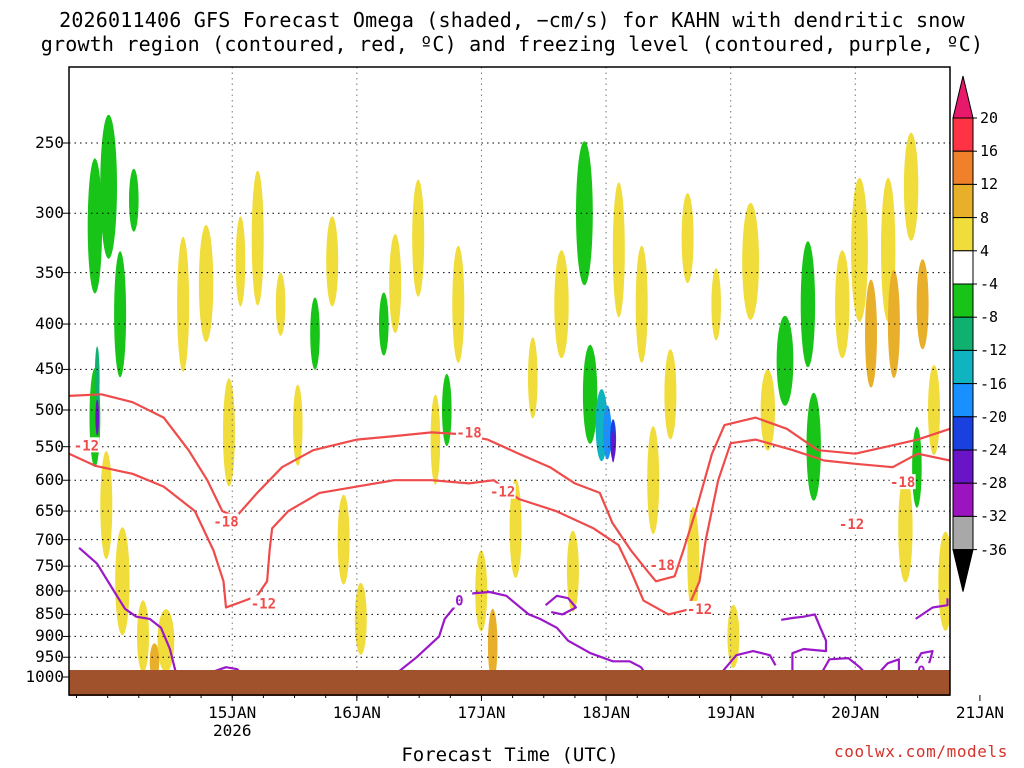 This screenshot has width=1024, height=768. What do you see at coordinates (985, 250) in the screenshot?
I see `colorbar-label: 4` at bounding box center [985, 250].